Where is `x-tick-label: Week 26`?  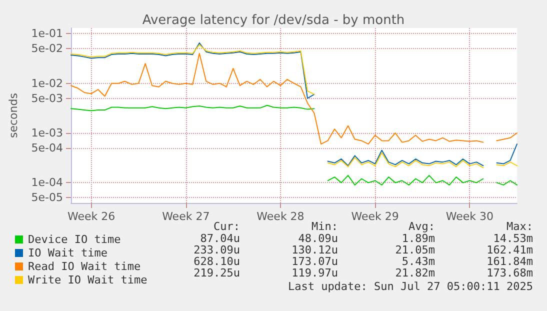 x-tick-label: Week 26 is located at coordinates (91, 216).